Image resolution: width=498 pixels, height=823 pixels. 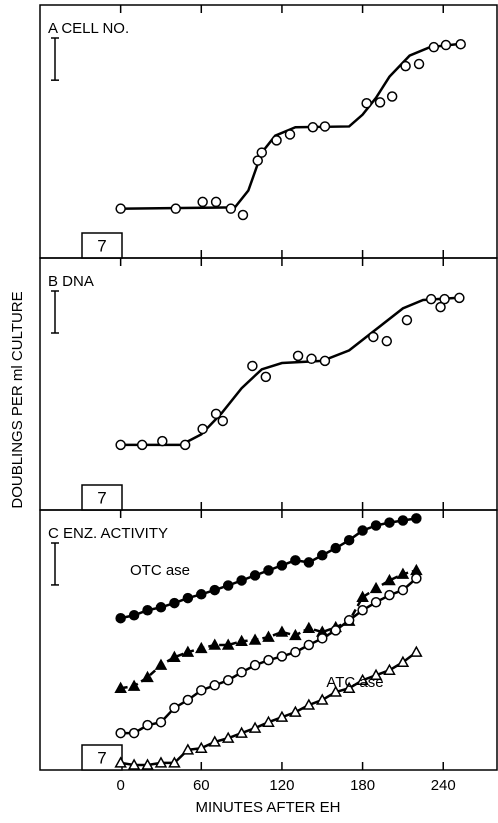 I want to click on x-axis-label: MINUTES AFTER EH, so click(x=267, y=807).